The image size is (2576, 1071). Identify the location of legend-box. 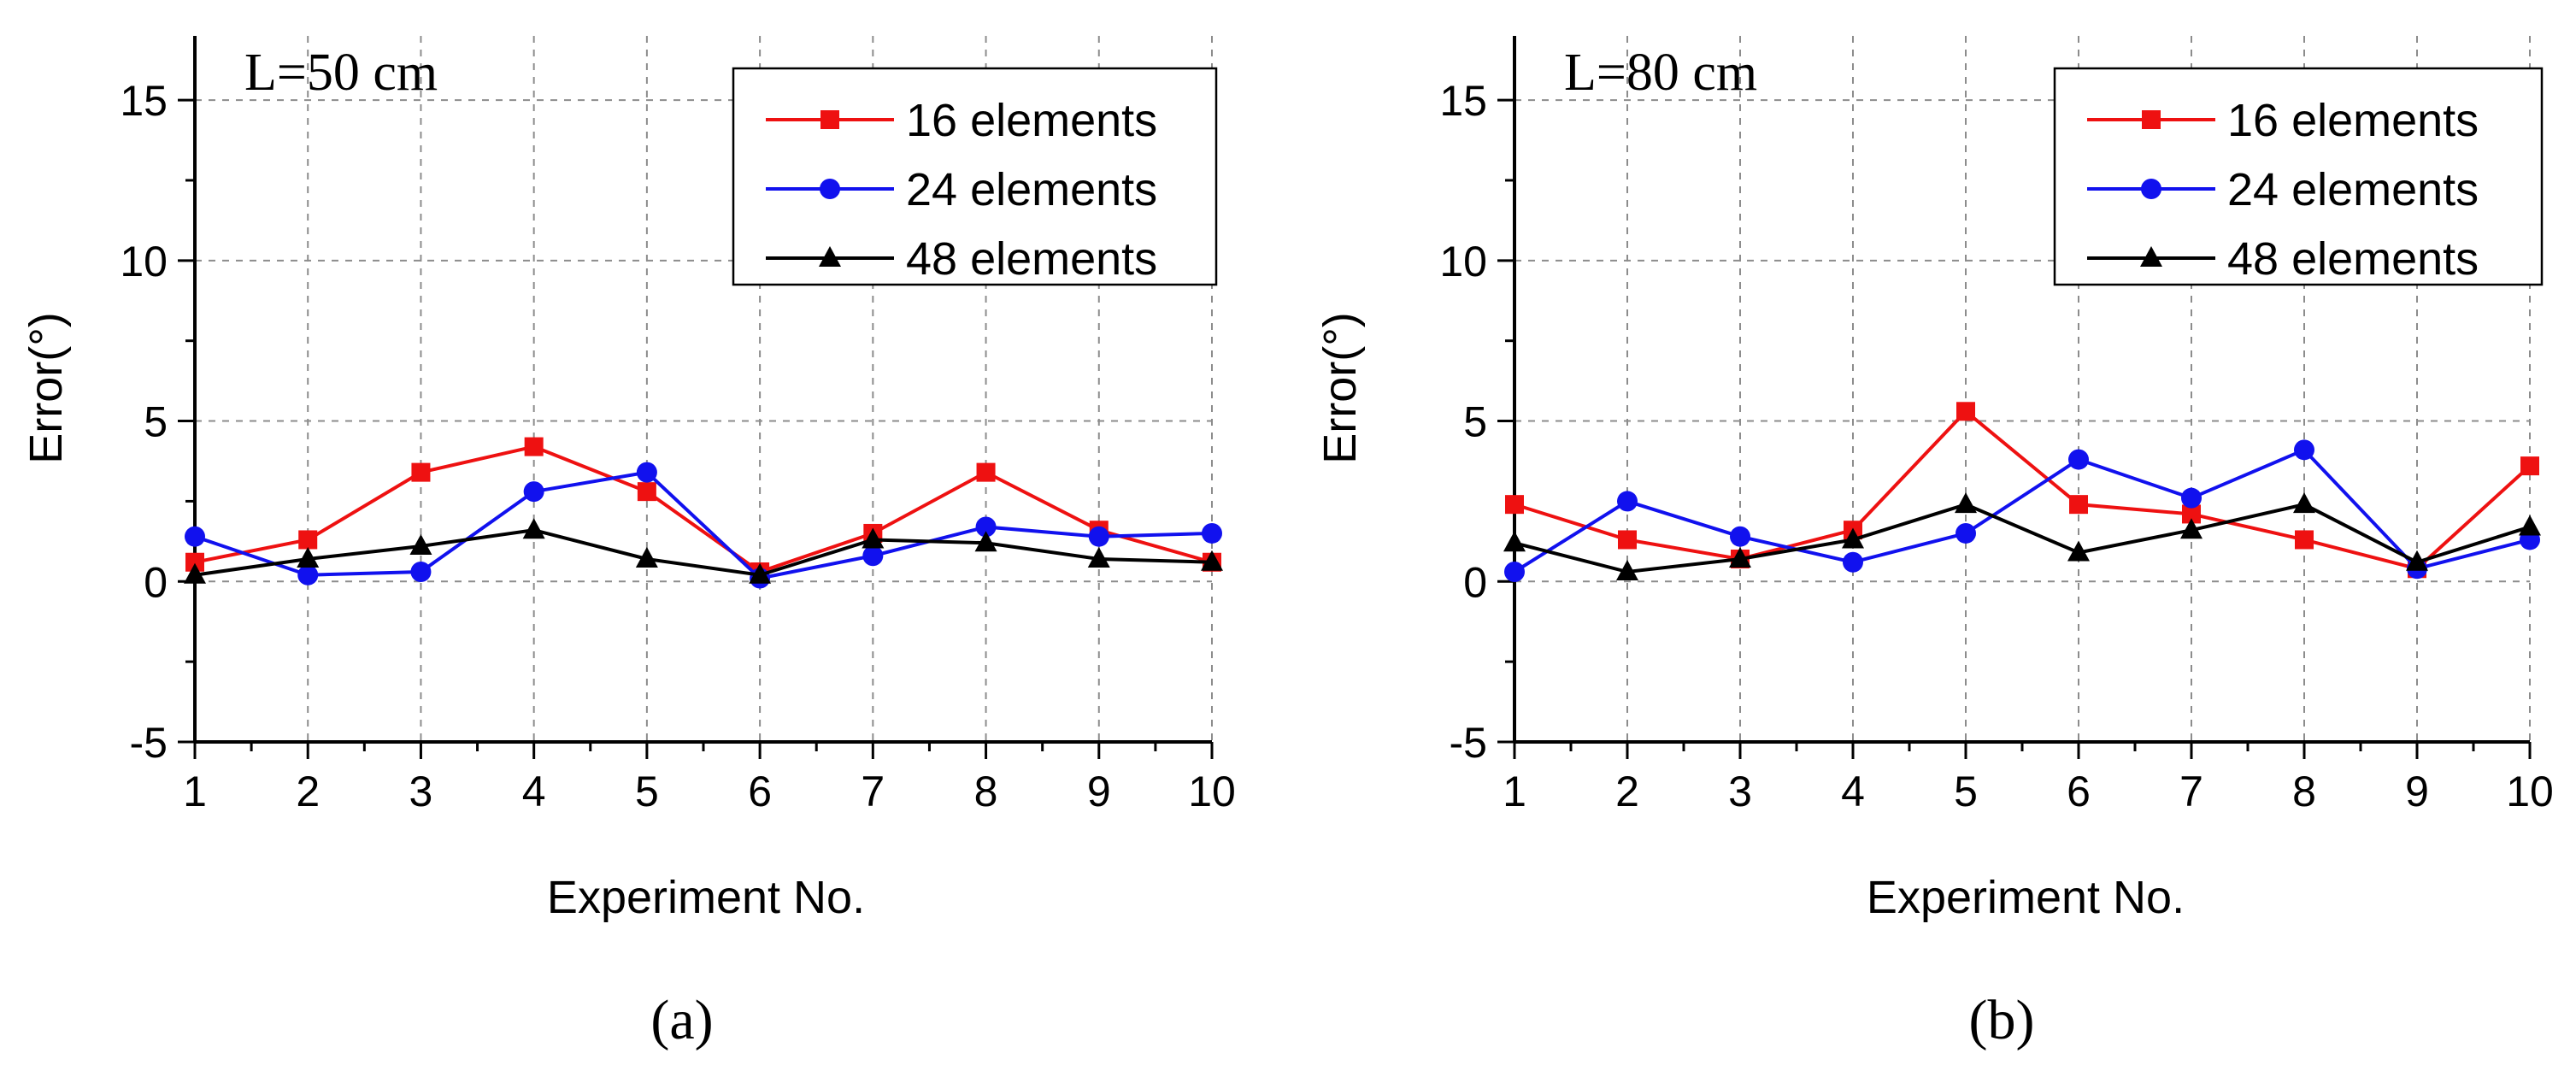
(2298, 177).